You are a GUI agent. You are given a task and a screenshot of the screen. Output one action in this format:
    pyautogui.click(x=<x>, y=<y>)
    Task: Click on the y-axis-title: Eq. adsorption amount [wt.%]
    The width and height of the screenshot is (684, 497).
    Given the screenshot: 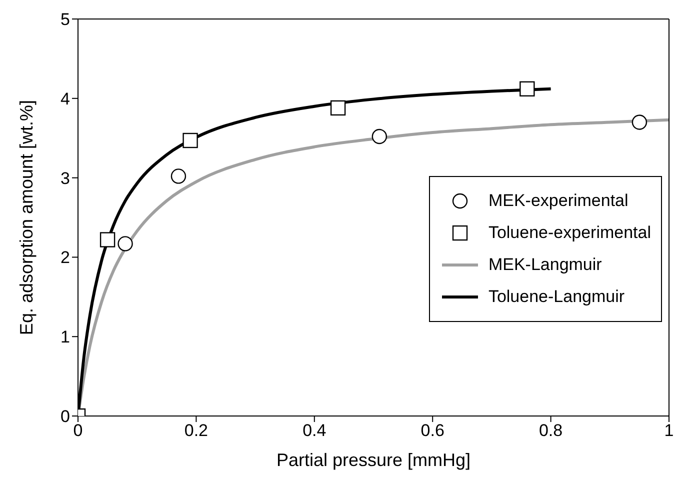 What is the action you would take?
    pyautogui.click(x=26, y=218)
    